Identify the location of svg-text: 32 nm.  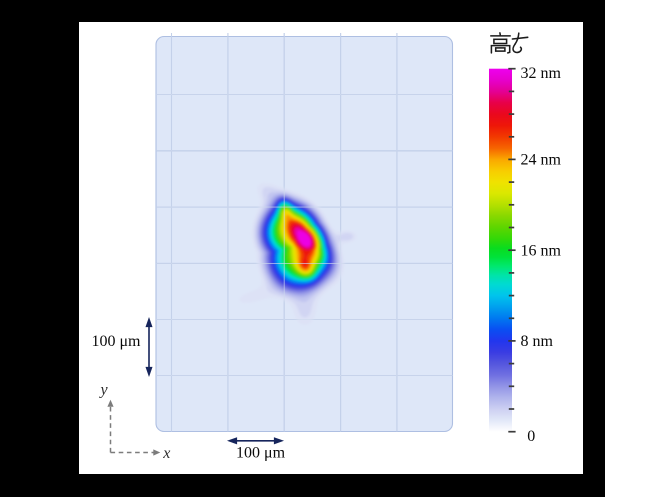
(541, 73).